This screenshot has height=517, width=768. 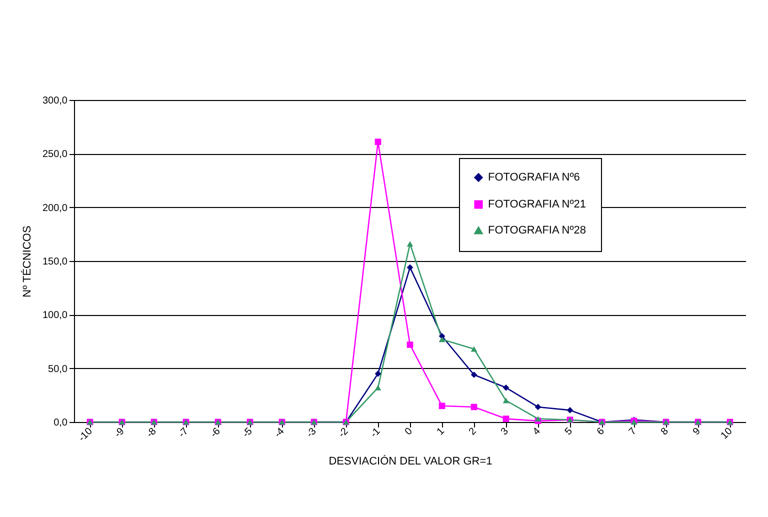 I want to click on legend-label: FOTOGRAFIA Nº28, so click(x=537, y=230).